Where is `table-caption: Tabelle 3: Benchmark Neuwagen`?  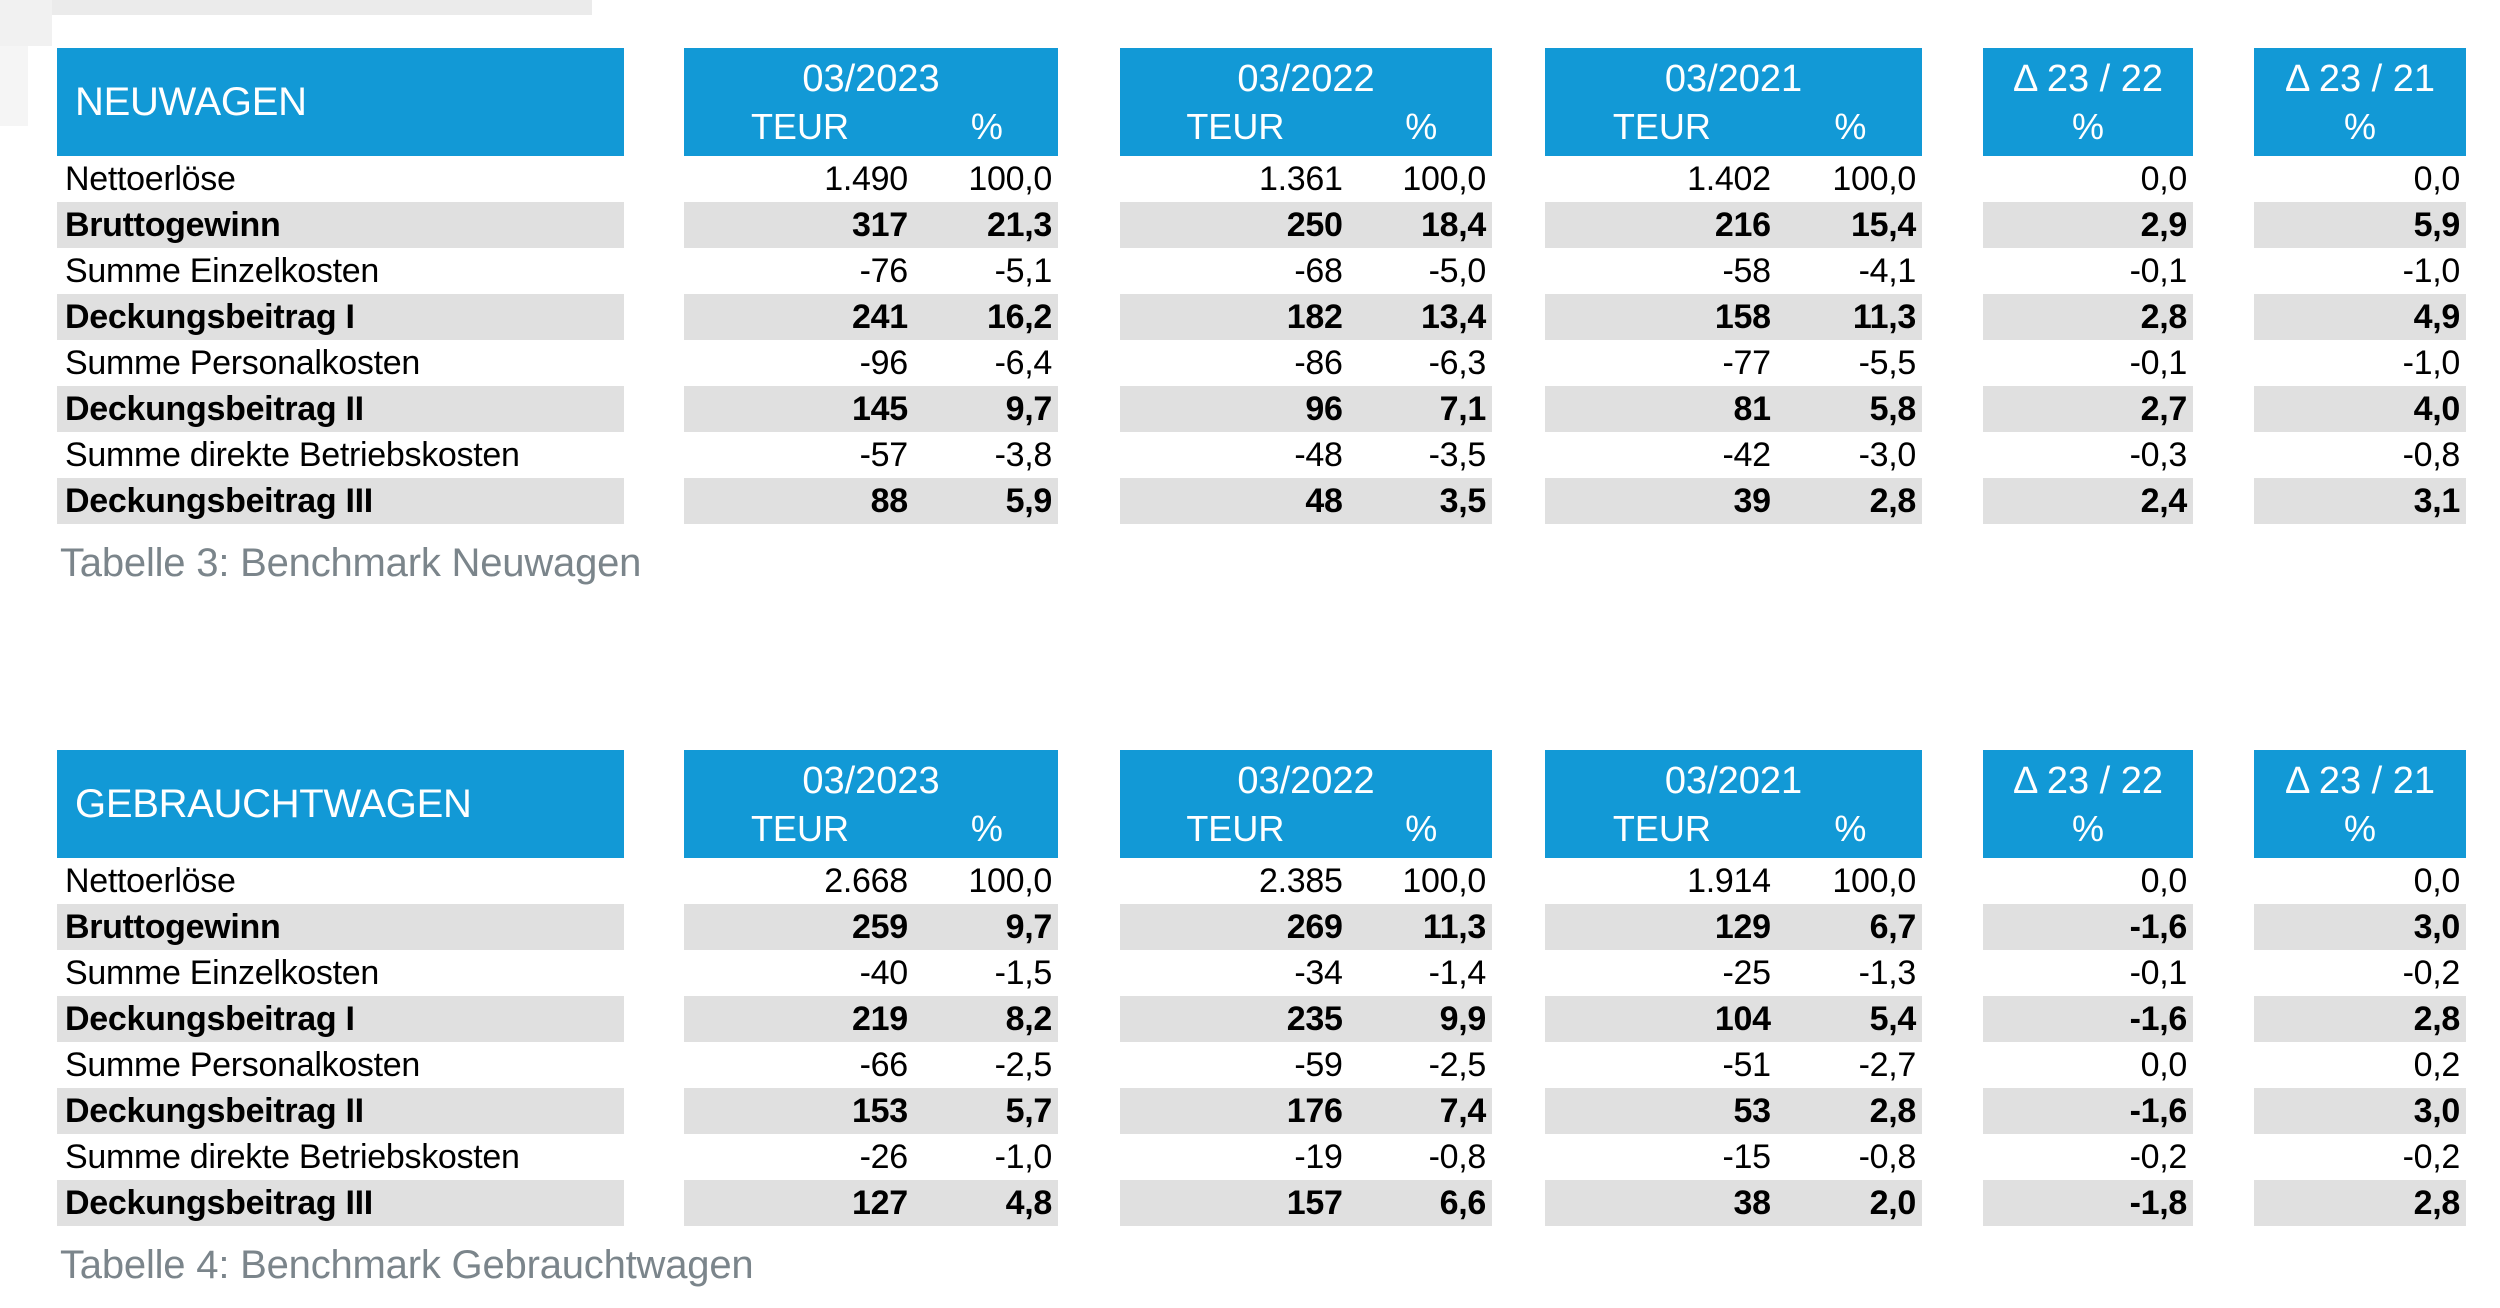 table-caption: Tabelle 3: Benchmark Neuwagen is located at coordinates (351, 563).